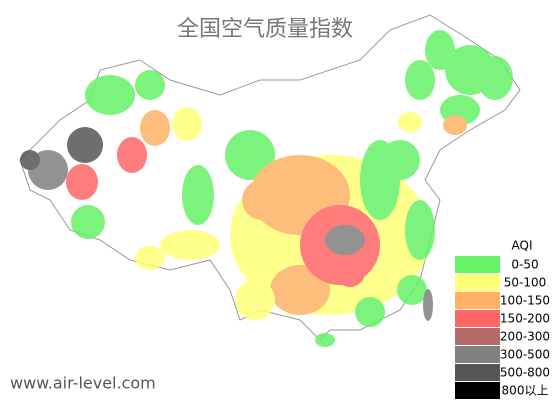 The width and height of the screenshot is (555, 400). I want to click on map-title: 全国空气质量指数, so click(265, 29).